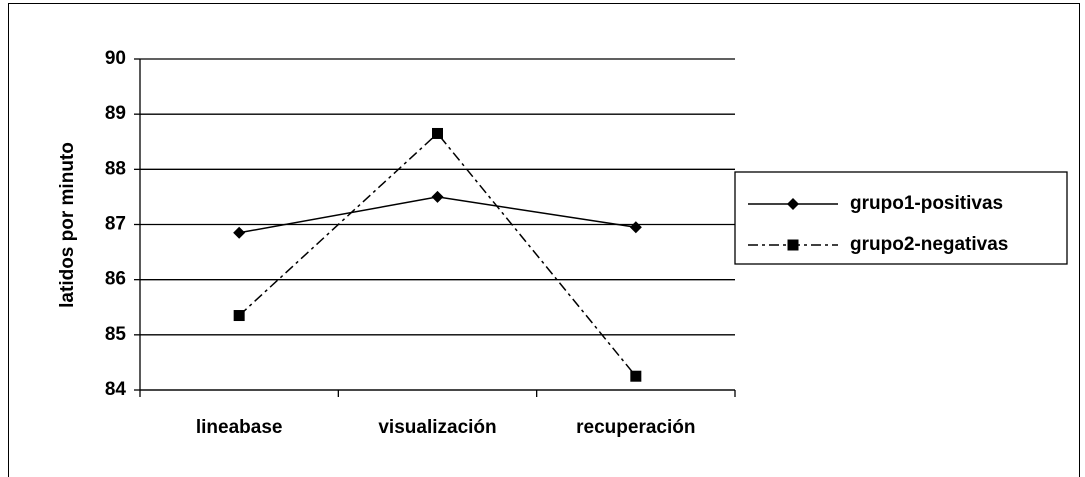  What do you see at coordinates (929, 244) in the screenshot?
I see `legend-label: grupo2-negativas` at bounding box center [929, 244].